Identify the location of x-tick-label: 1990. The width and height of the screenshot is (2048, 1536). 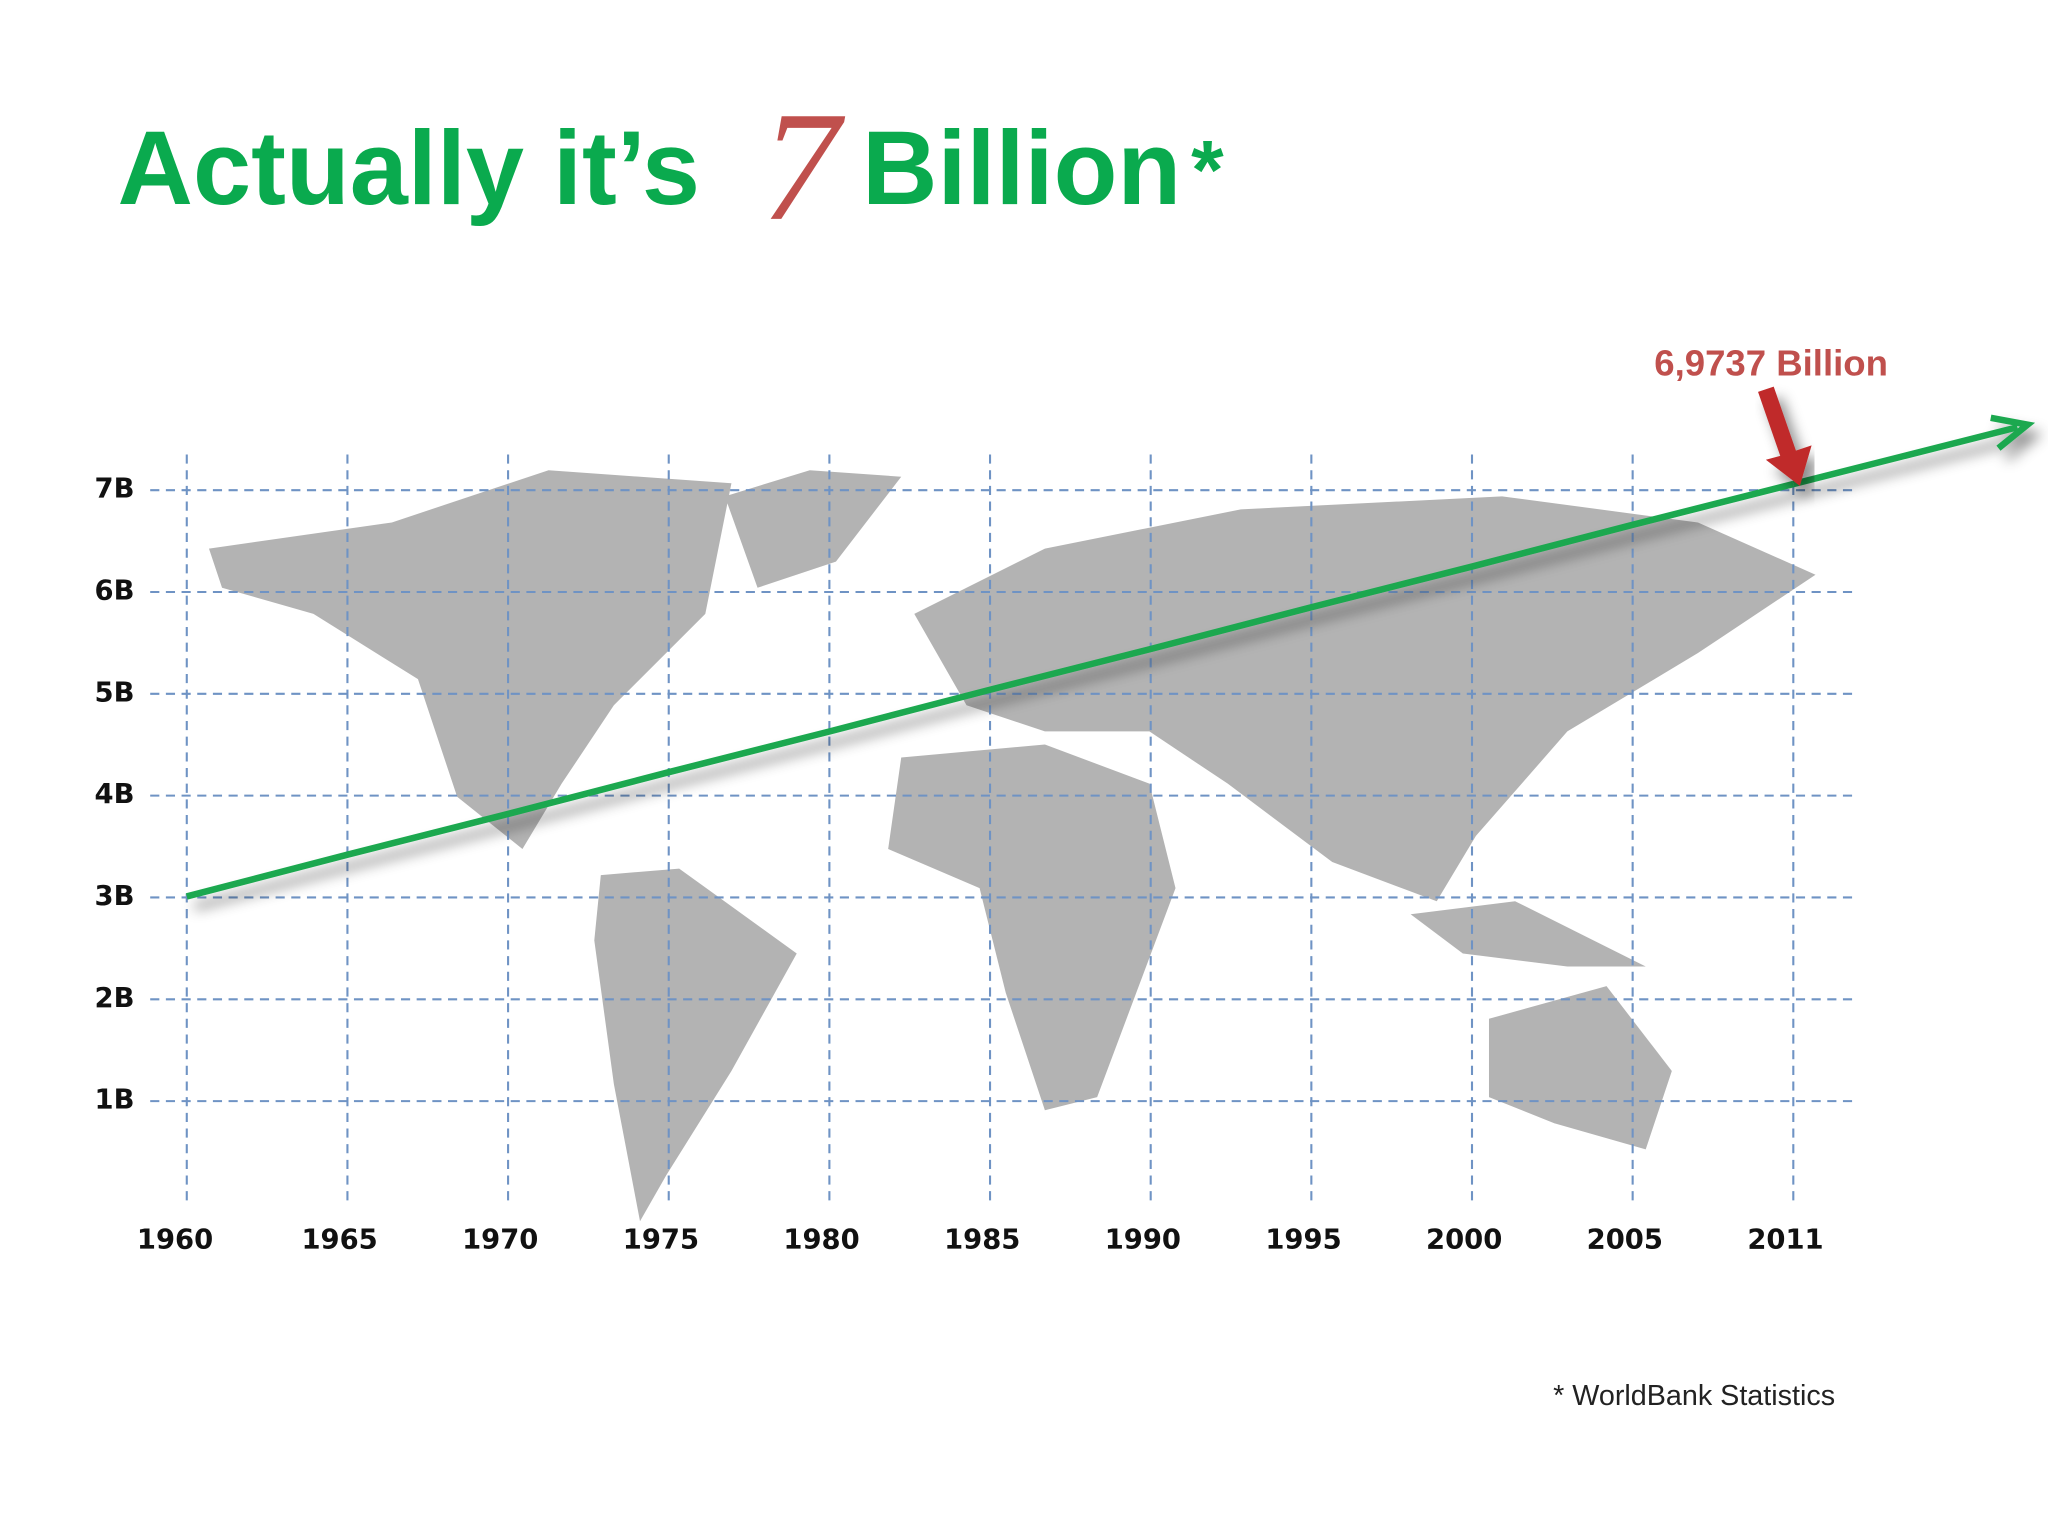
(1143, 1239).